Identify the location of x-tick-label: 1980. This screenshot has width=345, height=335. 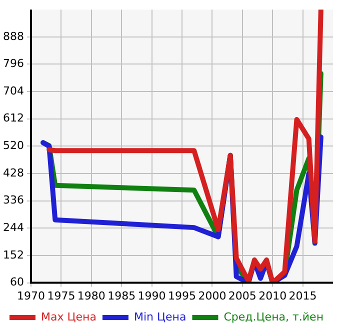
(91, 295).